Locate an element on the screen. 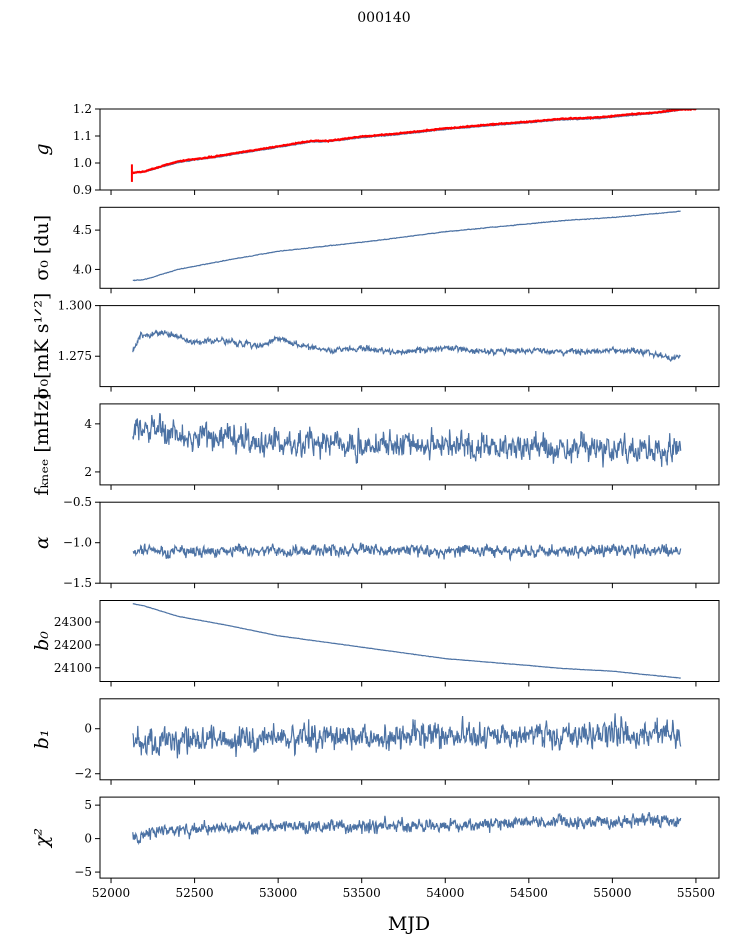  subplot-4: −1.5 −1.0 −0.5 α is located at coordinates (375, 542).